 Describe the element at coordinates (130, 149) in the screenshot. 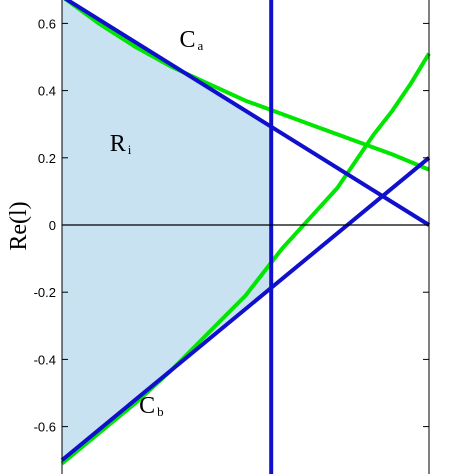

I see `annotation-subscript: i` at that location.